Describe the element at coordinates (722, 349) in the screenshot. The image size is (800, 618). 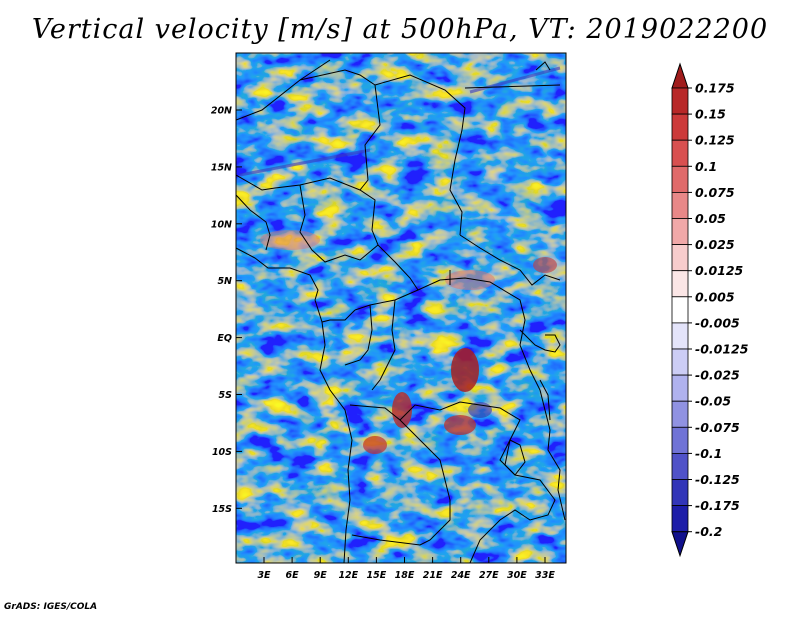
I see `colorbar-label: -0.0125` at that location.